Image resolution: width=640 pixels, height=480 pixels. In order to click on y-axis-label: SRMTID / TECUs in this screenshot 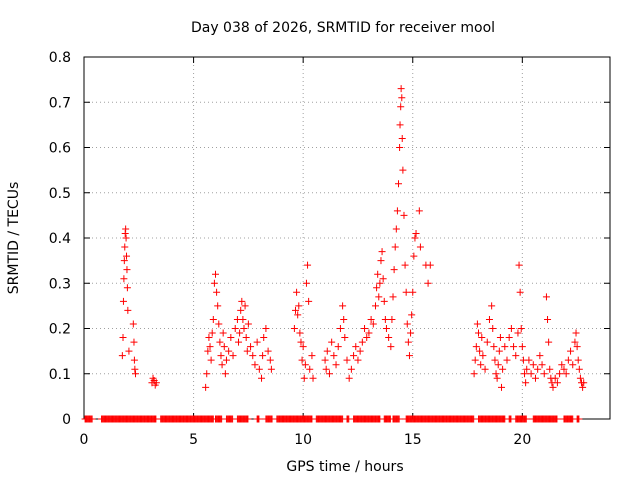, I will do `click(14, 238)`.